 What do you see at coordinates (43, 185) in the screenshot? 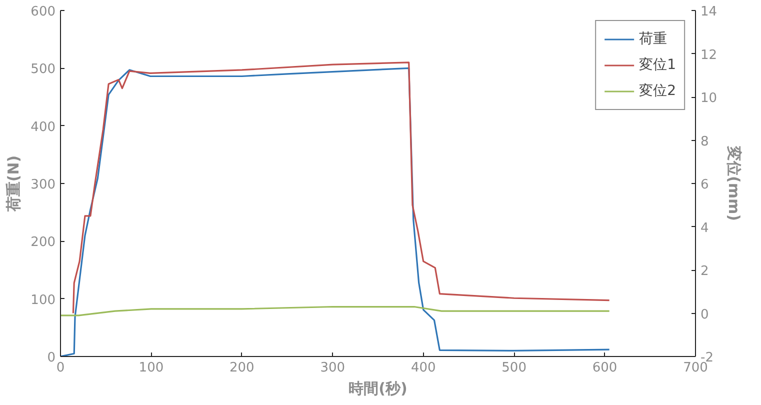
I see `y-tick-label: 300` at bounding box center [43, 185].